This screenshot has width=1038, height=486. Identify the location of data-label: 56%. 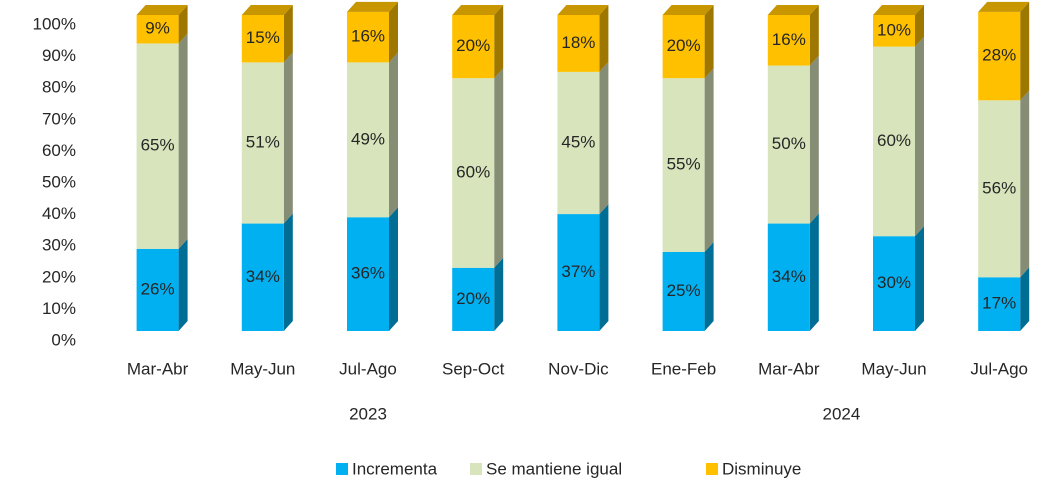
(999, 187).